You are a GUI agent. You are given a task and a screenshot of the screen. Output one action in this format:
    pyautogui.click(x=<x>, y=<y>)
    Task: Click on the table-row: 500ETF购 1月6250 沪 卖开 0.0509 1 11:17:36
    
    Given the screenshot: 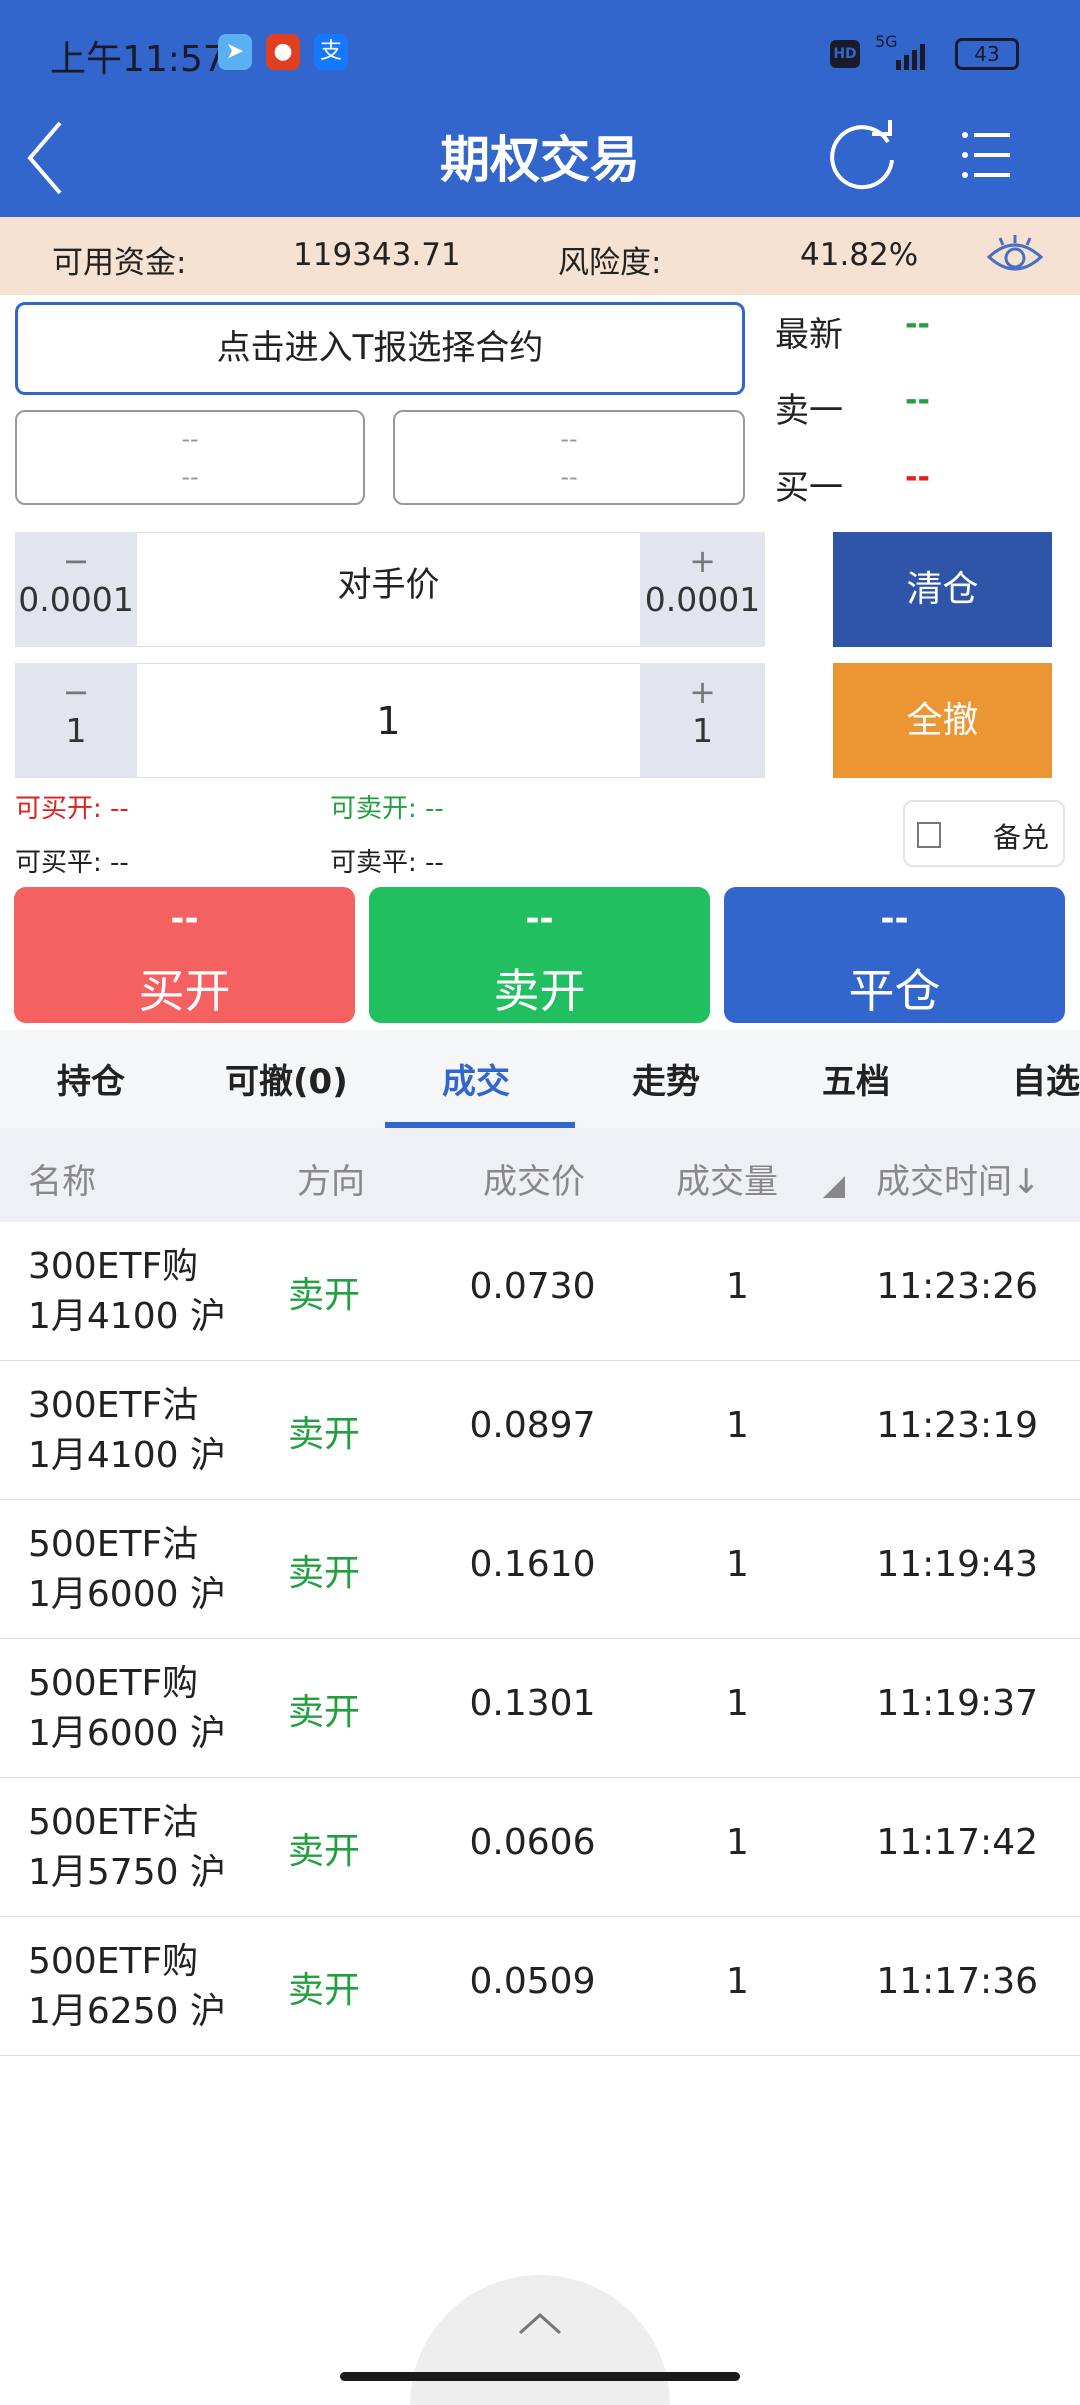 What is the action you would take?
    pyautogui.click(x=540, y=1986)
    